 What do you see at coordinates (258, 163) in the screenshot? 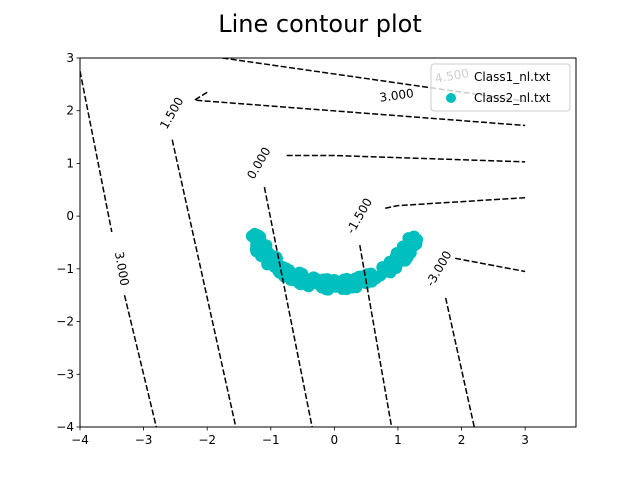
I see `contour-label: 0.000` at bounding box center [258, 163].